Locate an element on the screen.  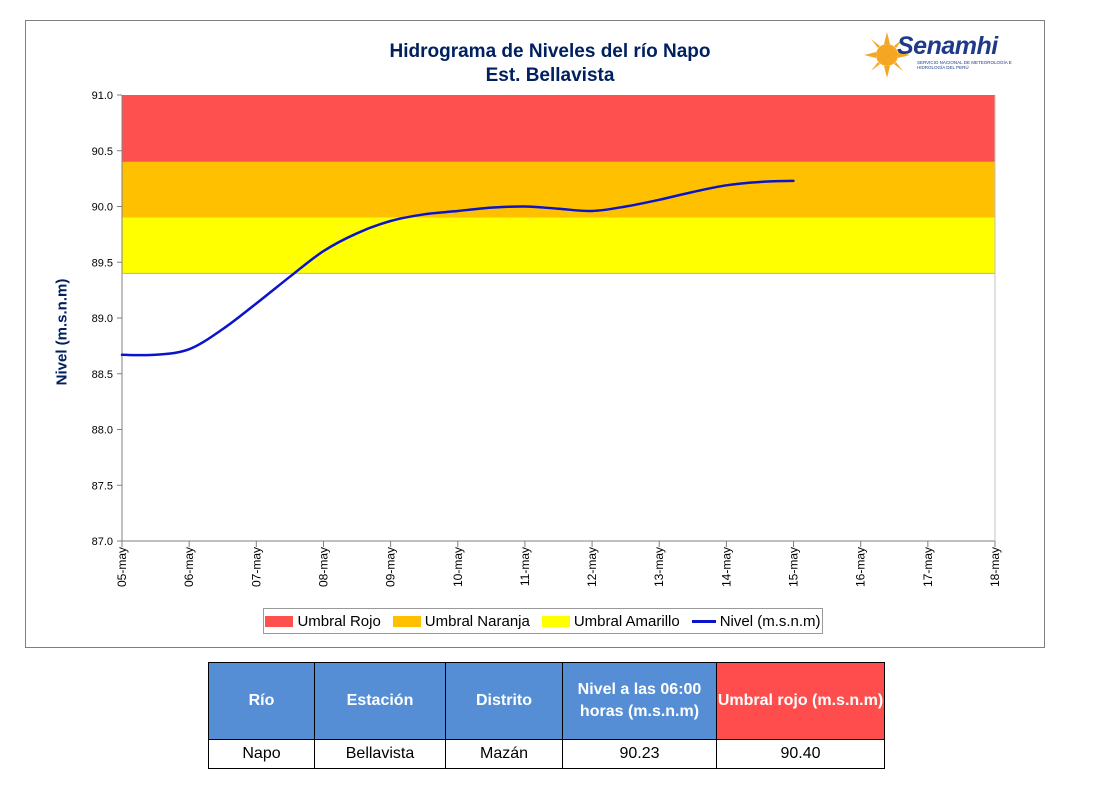
x-tick-label: 06-may is located at coordinates (189, 567).